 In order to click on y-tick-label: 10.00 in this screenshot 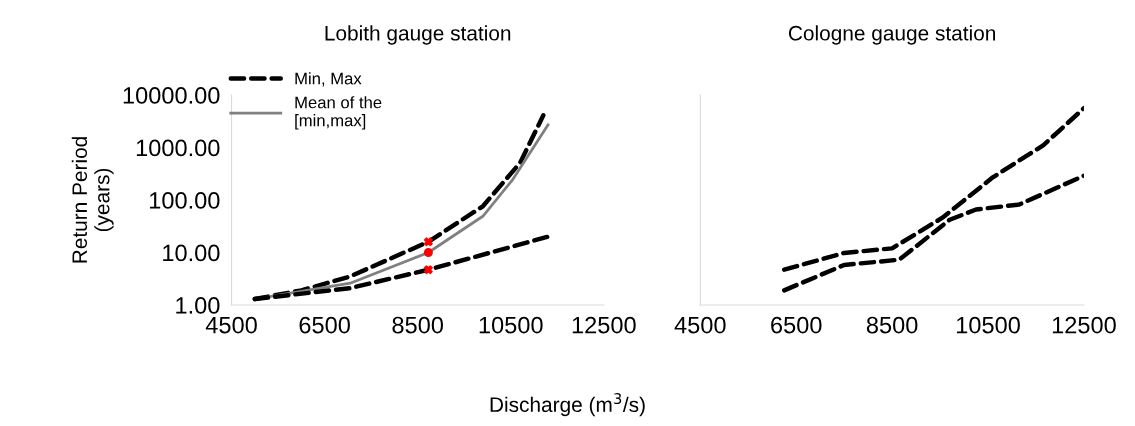, I will do `click(191, 253)`.